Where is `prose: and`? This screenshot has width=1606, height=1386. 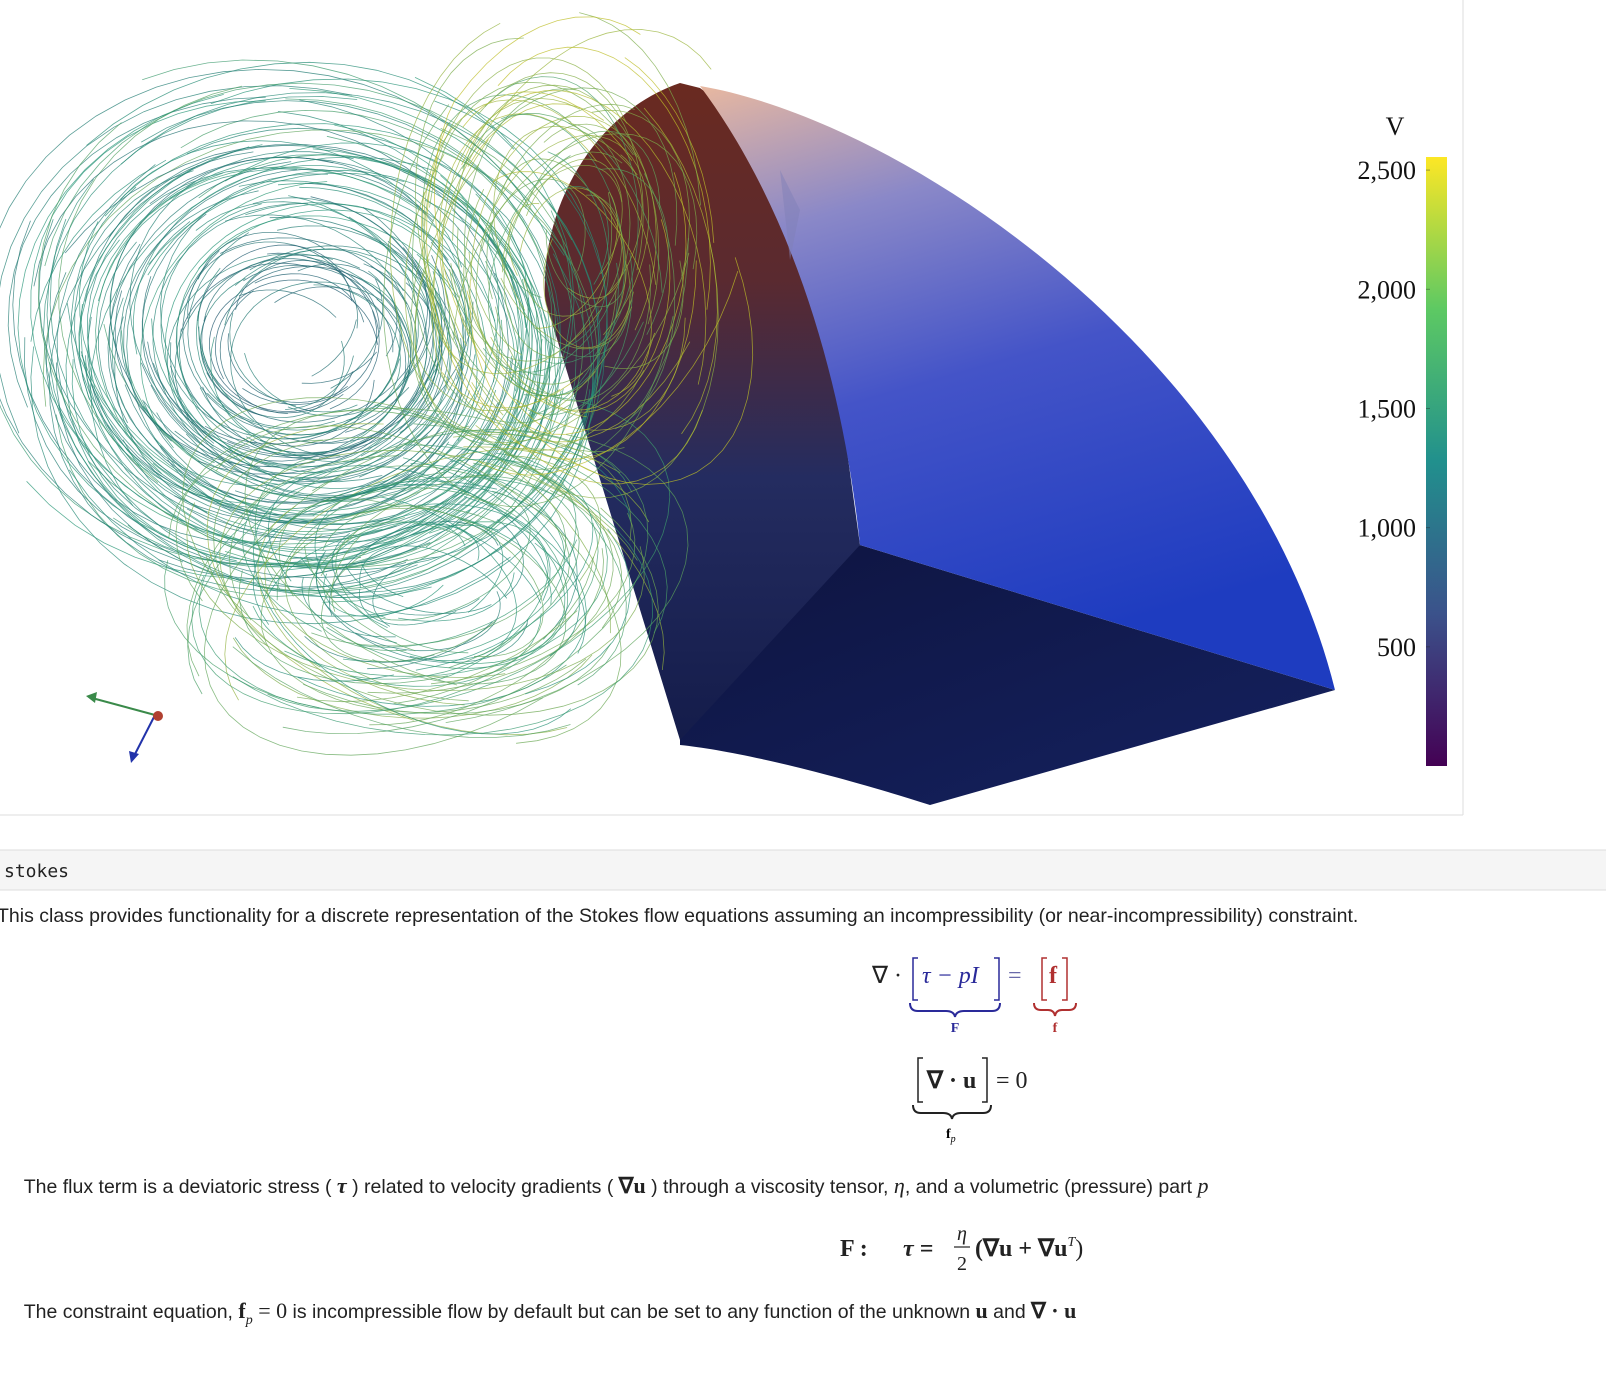
prose: and is located at coordinates (1009, 1312).